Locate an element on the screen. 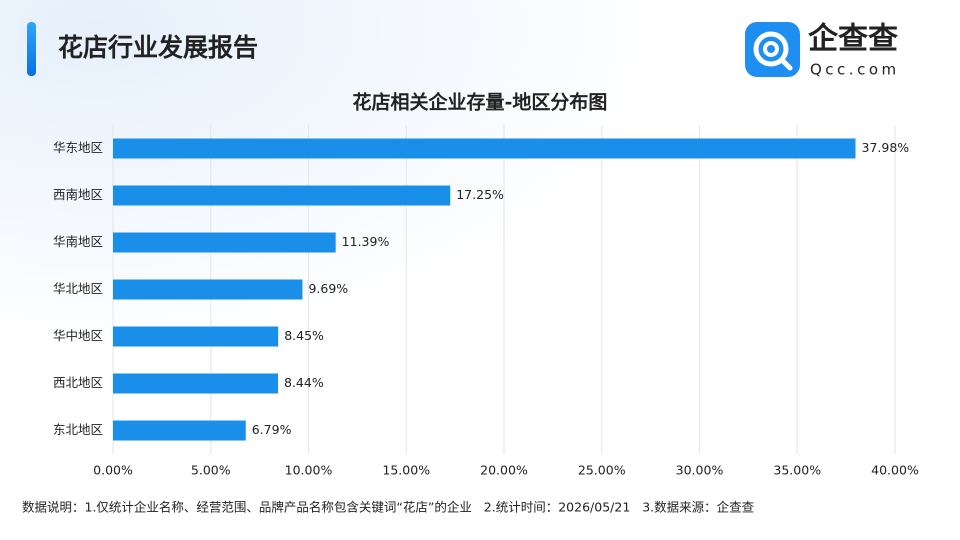  x-tick-label: 30.00% is located at coordinates (700, 470).